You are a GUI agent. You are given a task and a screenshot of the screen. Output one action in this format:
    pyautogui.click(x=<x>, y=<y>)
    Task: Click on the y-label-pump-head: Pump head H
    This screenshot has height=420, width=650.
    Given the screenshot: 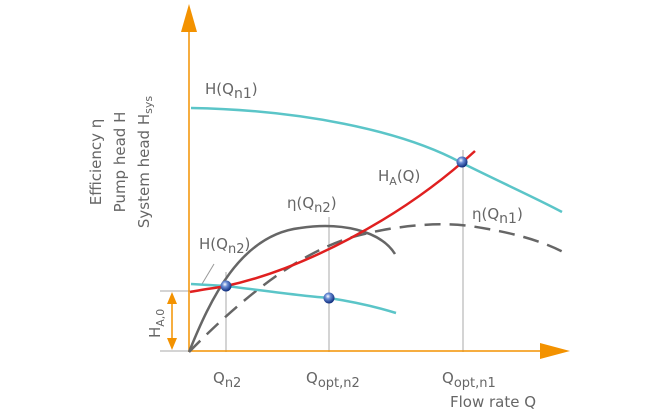 What is the action you would take?
    pyautogui.click(x=120, y=162)
    